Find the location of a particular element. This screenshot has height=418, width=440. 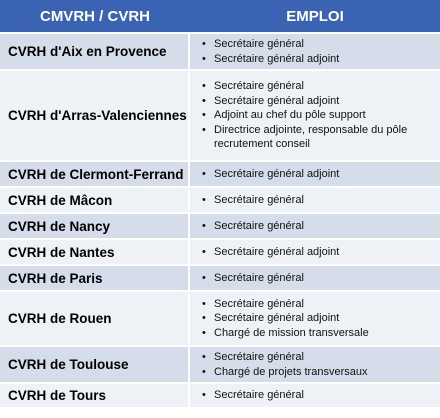

cvrh-name: CVRH de Paris is located at coordinates (95, 278).